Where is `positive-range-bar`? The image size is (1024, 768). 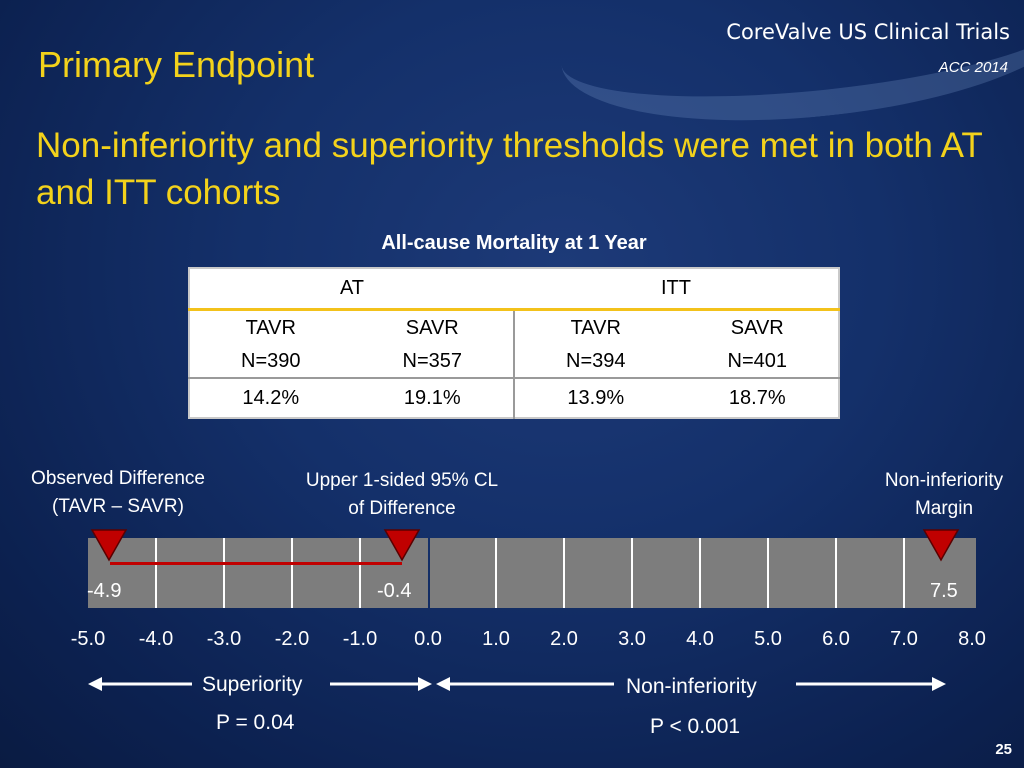 positive-range-bar is located at coordinates (703, 573).